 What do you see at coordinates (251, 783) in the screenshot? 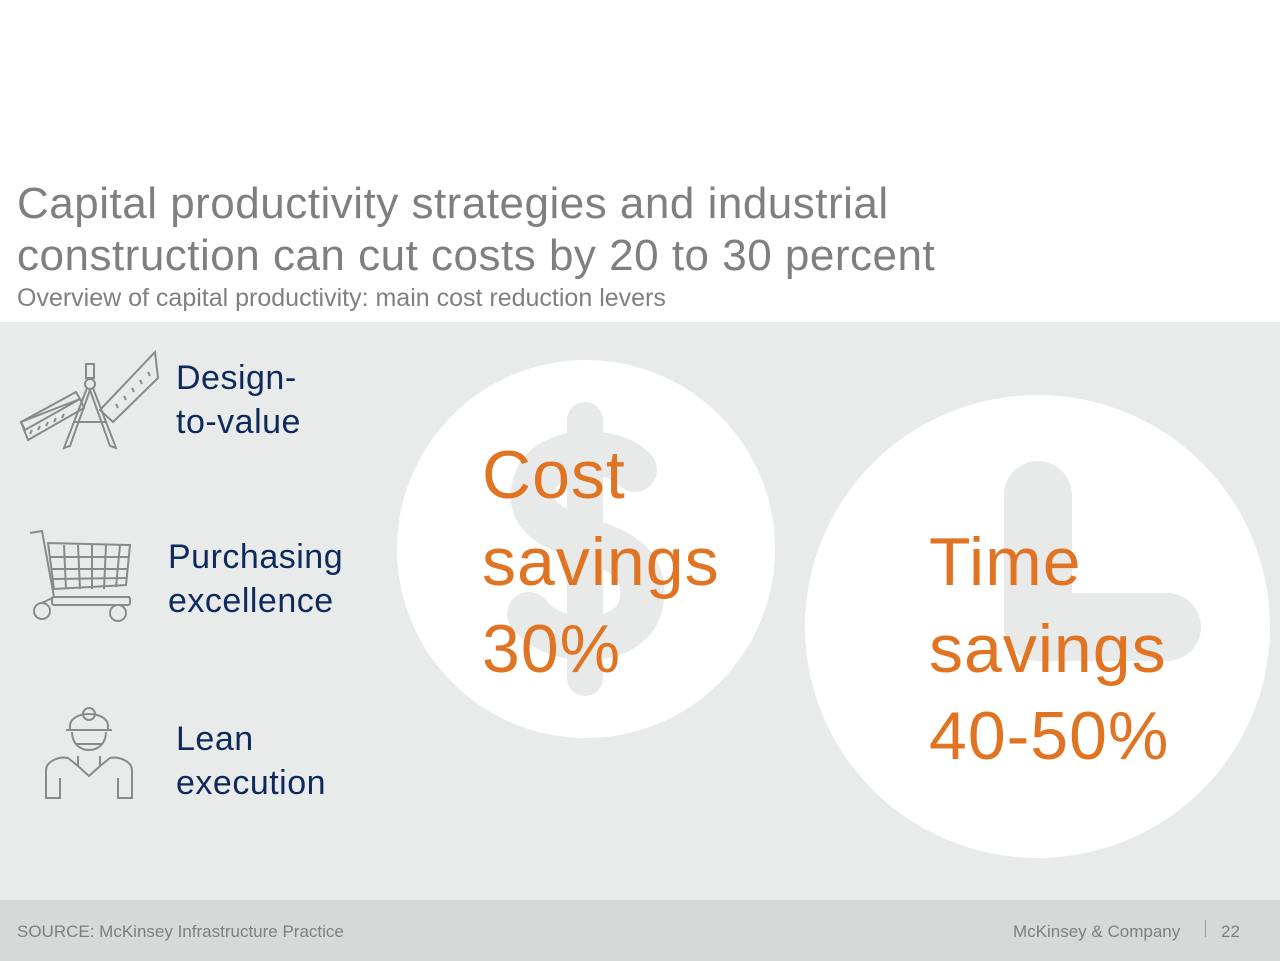
I see `lever-label-line-2: execution` at bounding box center [251, 783].